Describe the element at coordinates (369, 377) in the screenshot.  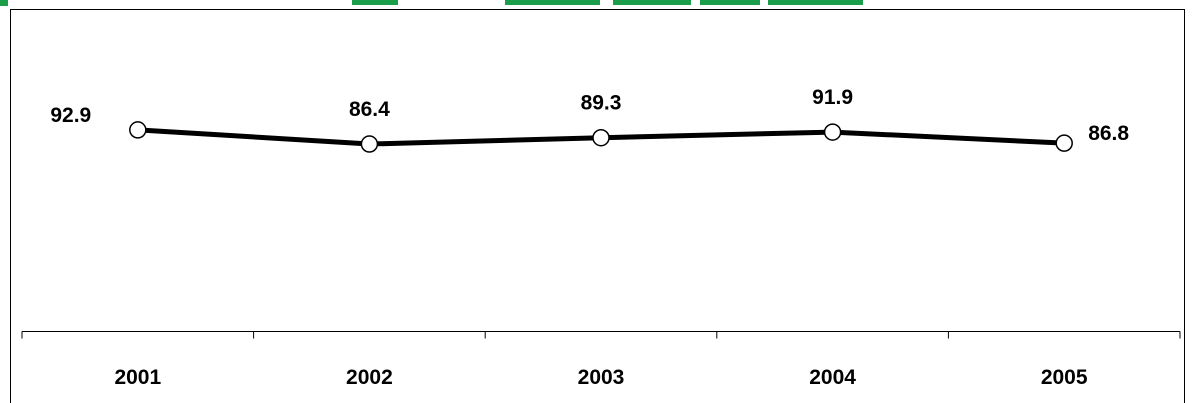
I see `x-tick-label: 2002` at that location.